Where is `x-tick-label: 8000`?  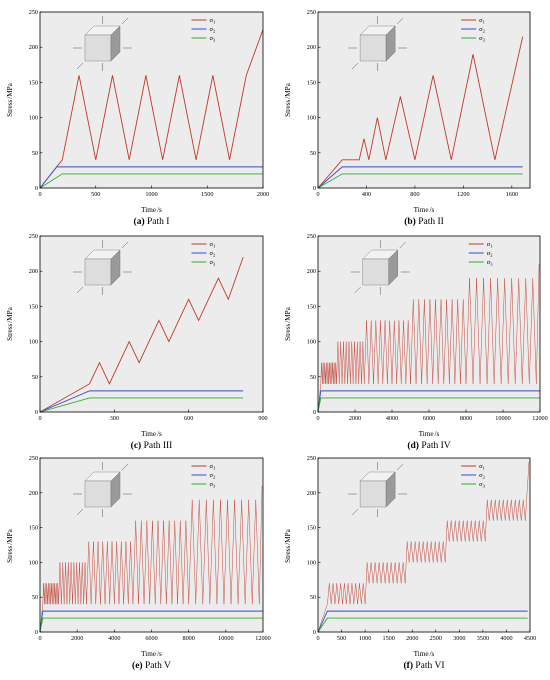 x-tick-label: 8000 is located at coordinates (188, 638).